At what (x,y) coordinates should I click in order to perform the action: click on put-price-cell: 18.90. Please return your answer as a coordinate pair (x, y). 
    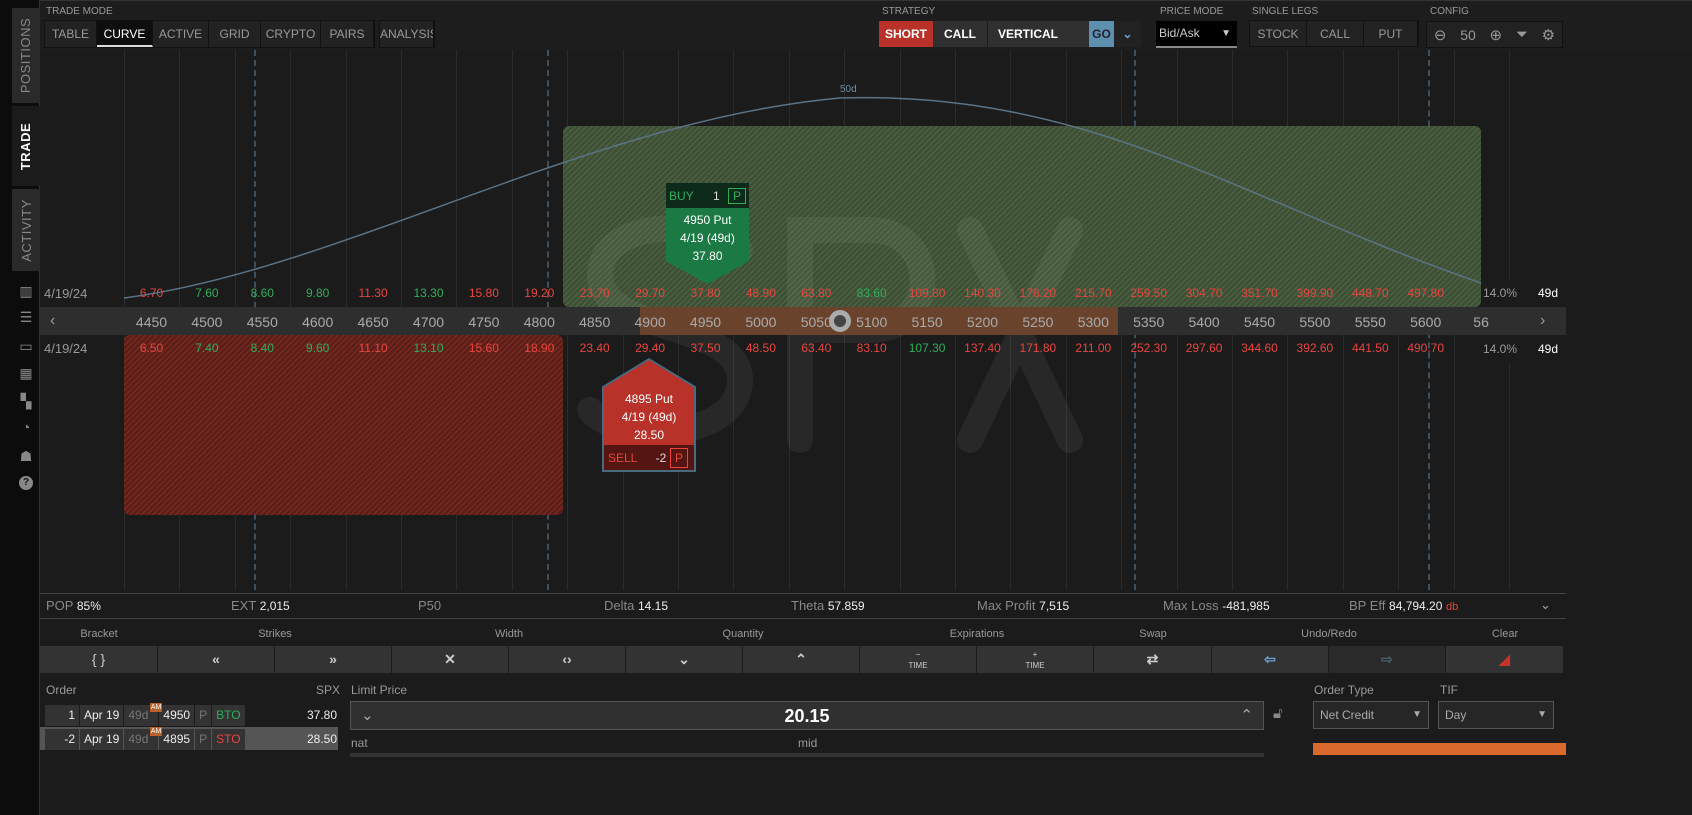
    Looking at the image, I should click on (539, 348).